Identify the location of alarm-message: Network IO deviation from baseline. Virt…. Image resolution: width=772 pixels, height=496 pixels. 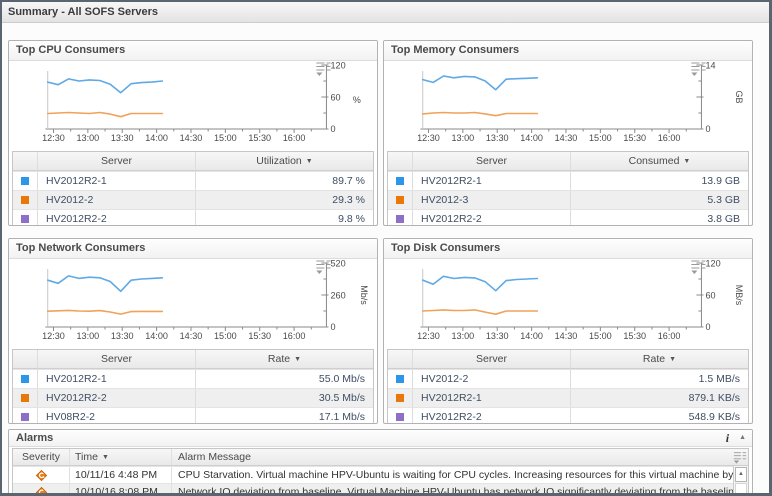
(455, 491).